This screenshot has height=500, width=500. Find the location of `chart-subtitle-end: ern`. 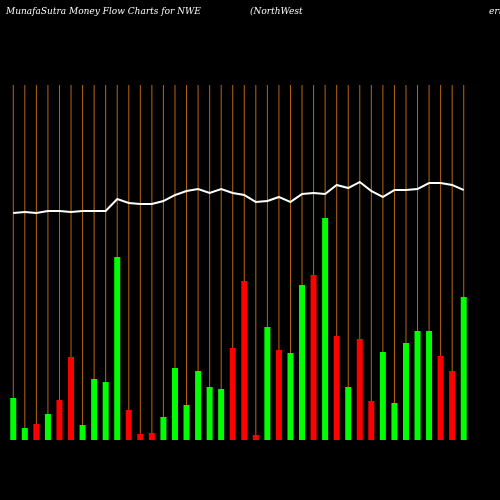

chart-subtitle-end: ern is located at coordinates (494, 12).